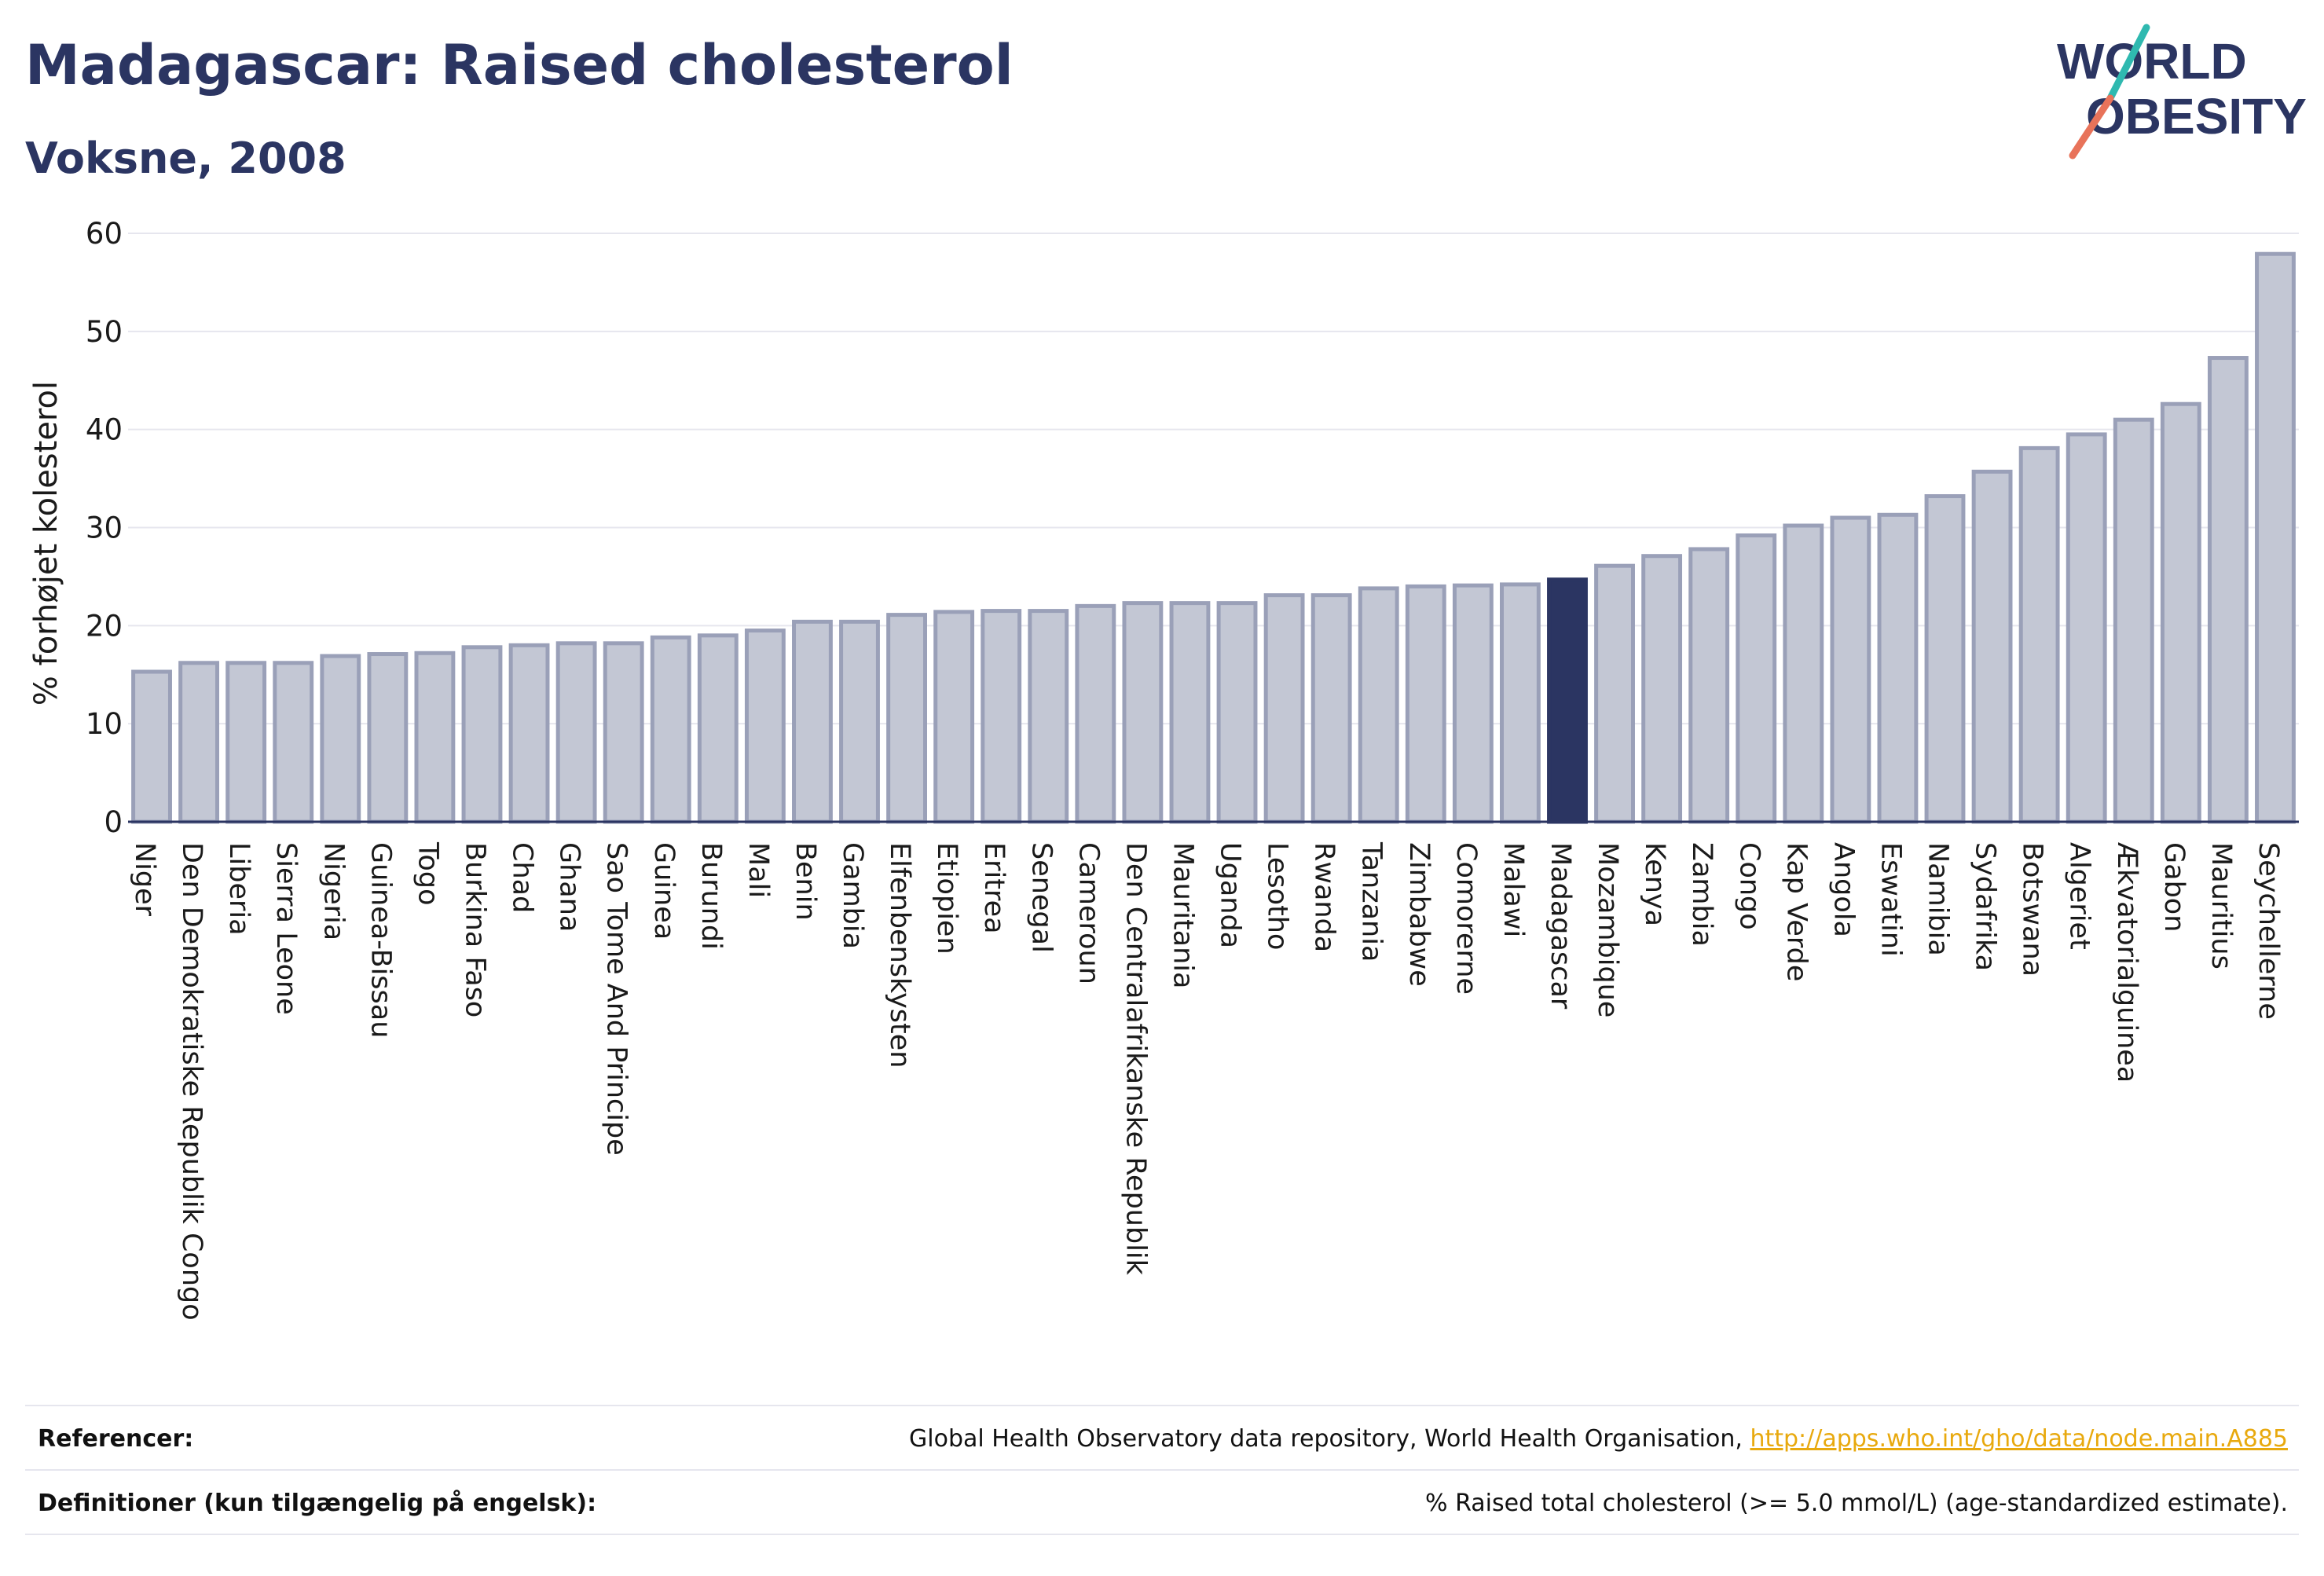 This screenshot has height=1576, width=2324. Describe the element at coordinates (1371, 901) in the screenshot. I see `x-tick-label: Tanzania` at that location.